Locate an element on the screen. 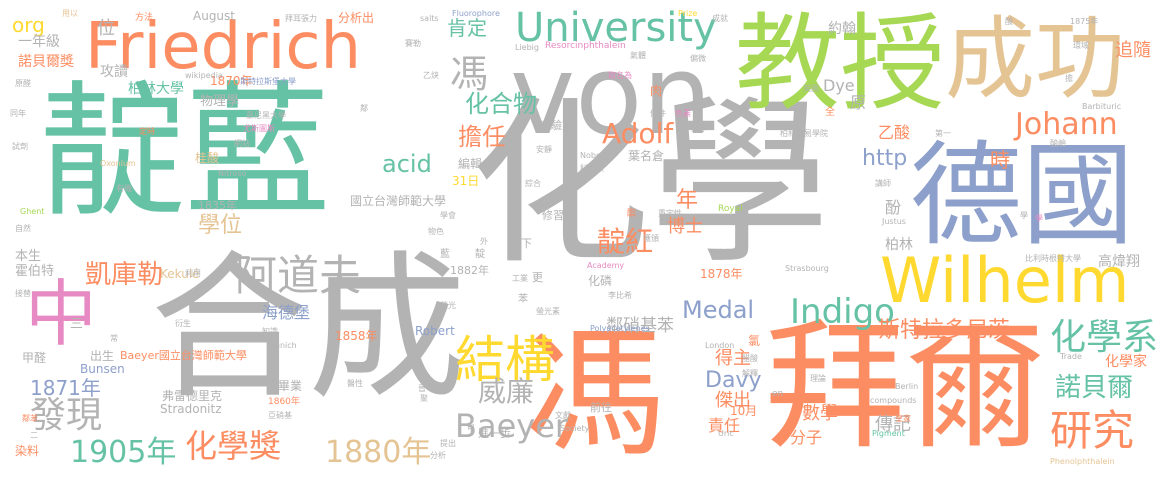  word-cloud-word: 1880年 is located at coordinates (378, 452).